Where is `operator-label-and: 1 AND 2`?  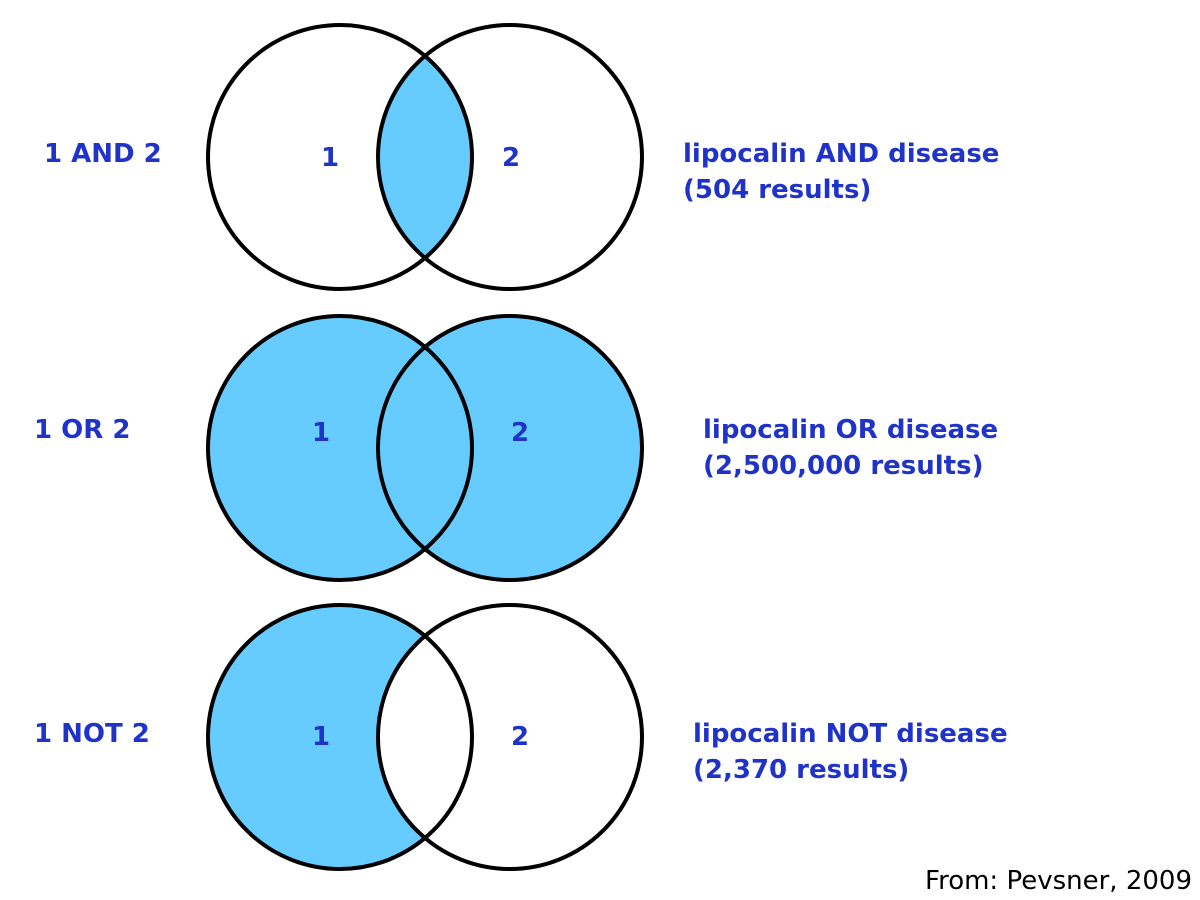 operator-label-and: 1 AND 2 is located at coordinates (103, 154).